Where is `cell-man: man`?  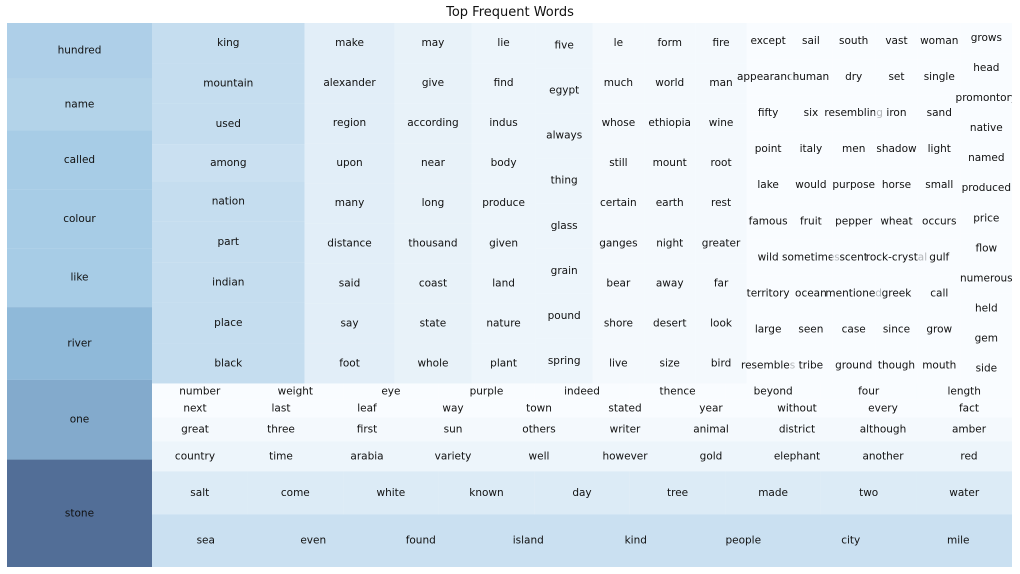
cell-man: man is located at coordinates (721, 83).